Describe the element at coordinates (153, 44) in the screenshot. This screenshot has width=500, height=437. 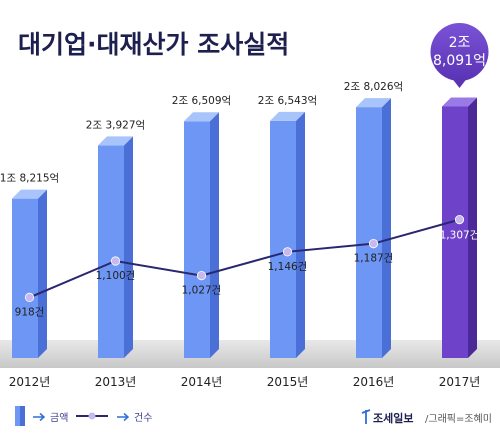
I see `chart-title: 대기업·대재산가 조사실적` at that location.